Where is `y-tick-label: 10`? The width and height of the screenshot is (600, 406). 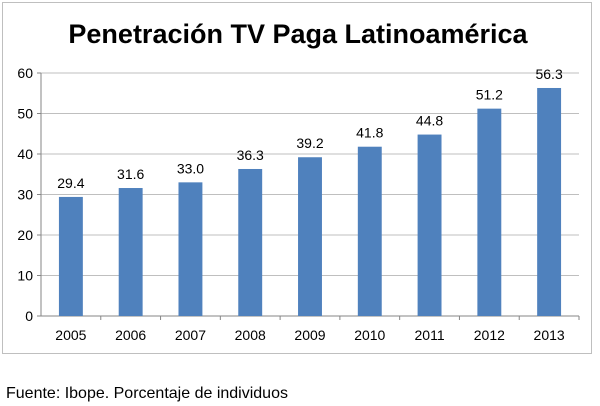 y-tick-label: 10 is located at coordinates (25, 276).